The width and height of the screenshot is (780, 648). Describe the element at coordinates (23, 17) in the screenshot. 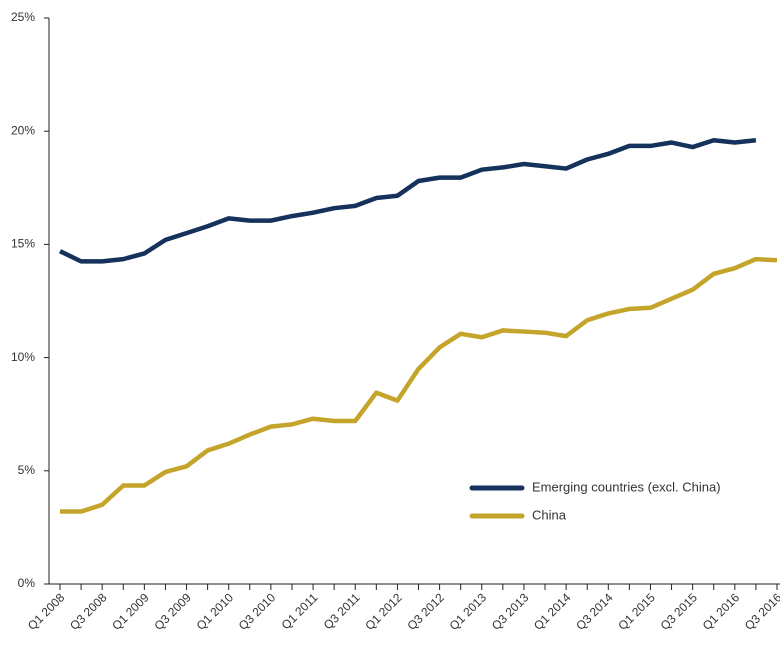

I see `y-tick-label: 25%` at that location.